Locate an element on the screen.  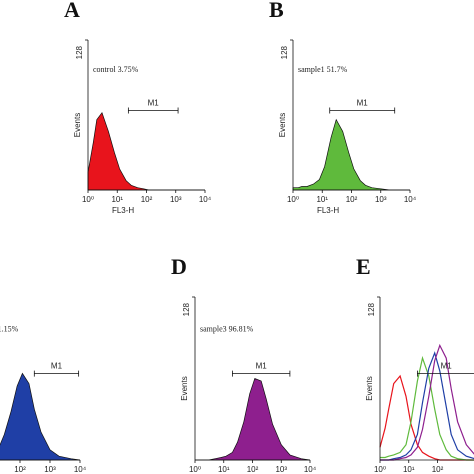
annotation: control 3.75% is located at coordinates (116, 69).